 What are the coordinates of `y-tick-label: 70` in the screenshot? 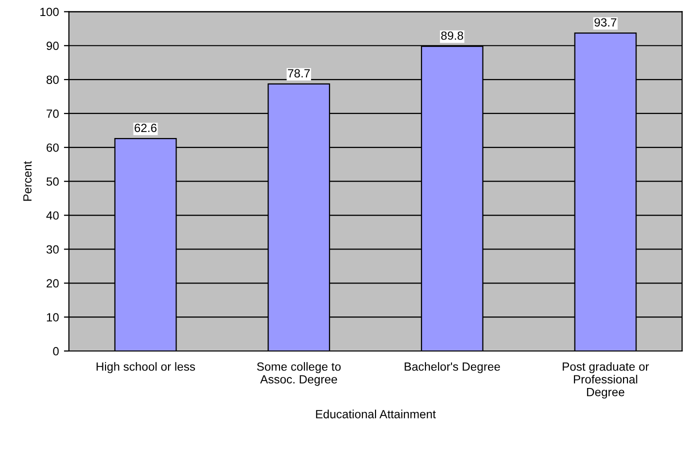 It's located at (52, 114).